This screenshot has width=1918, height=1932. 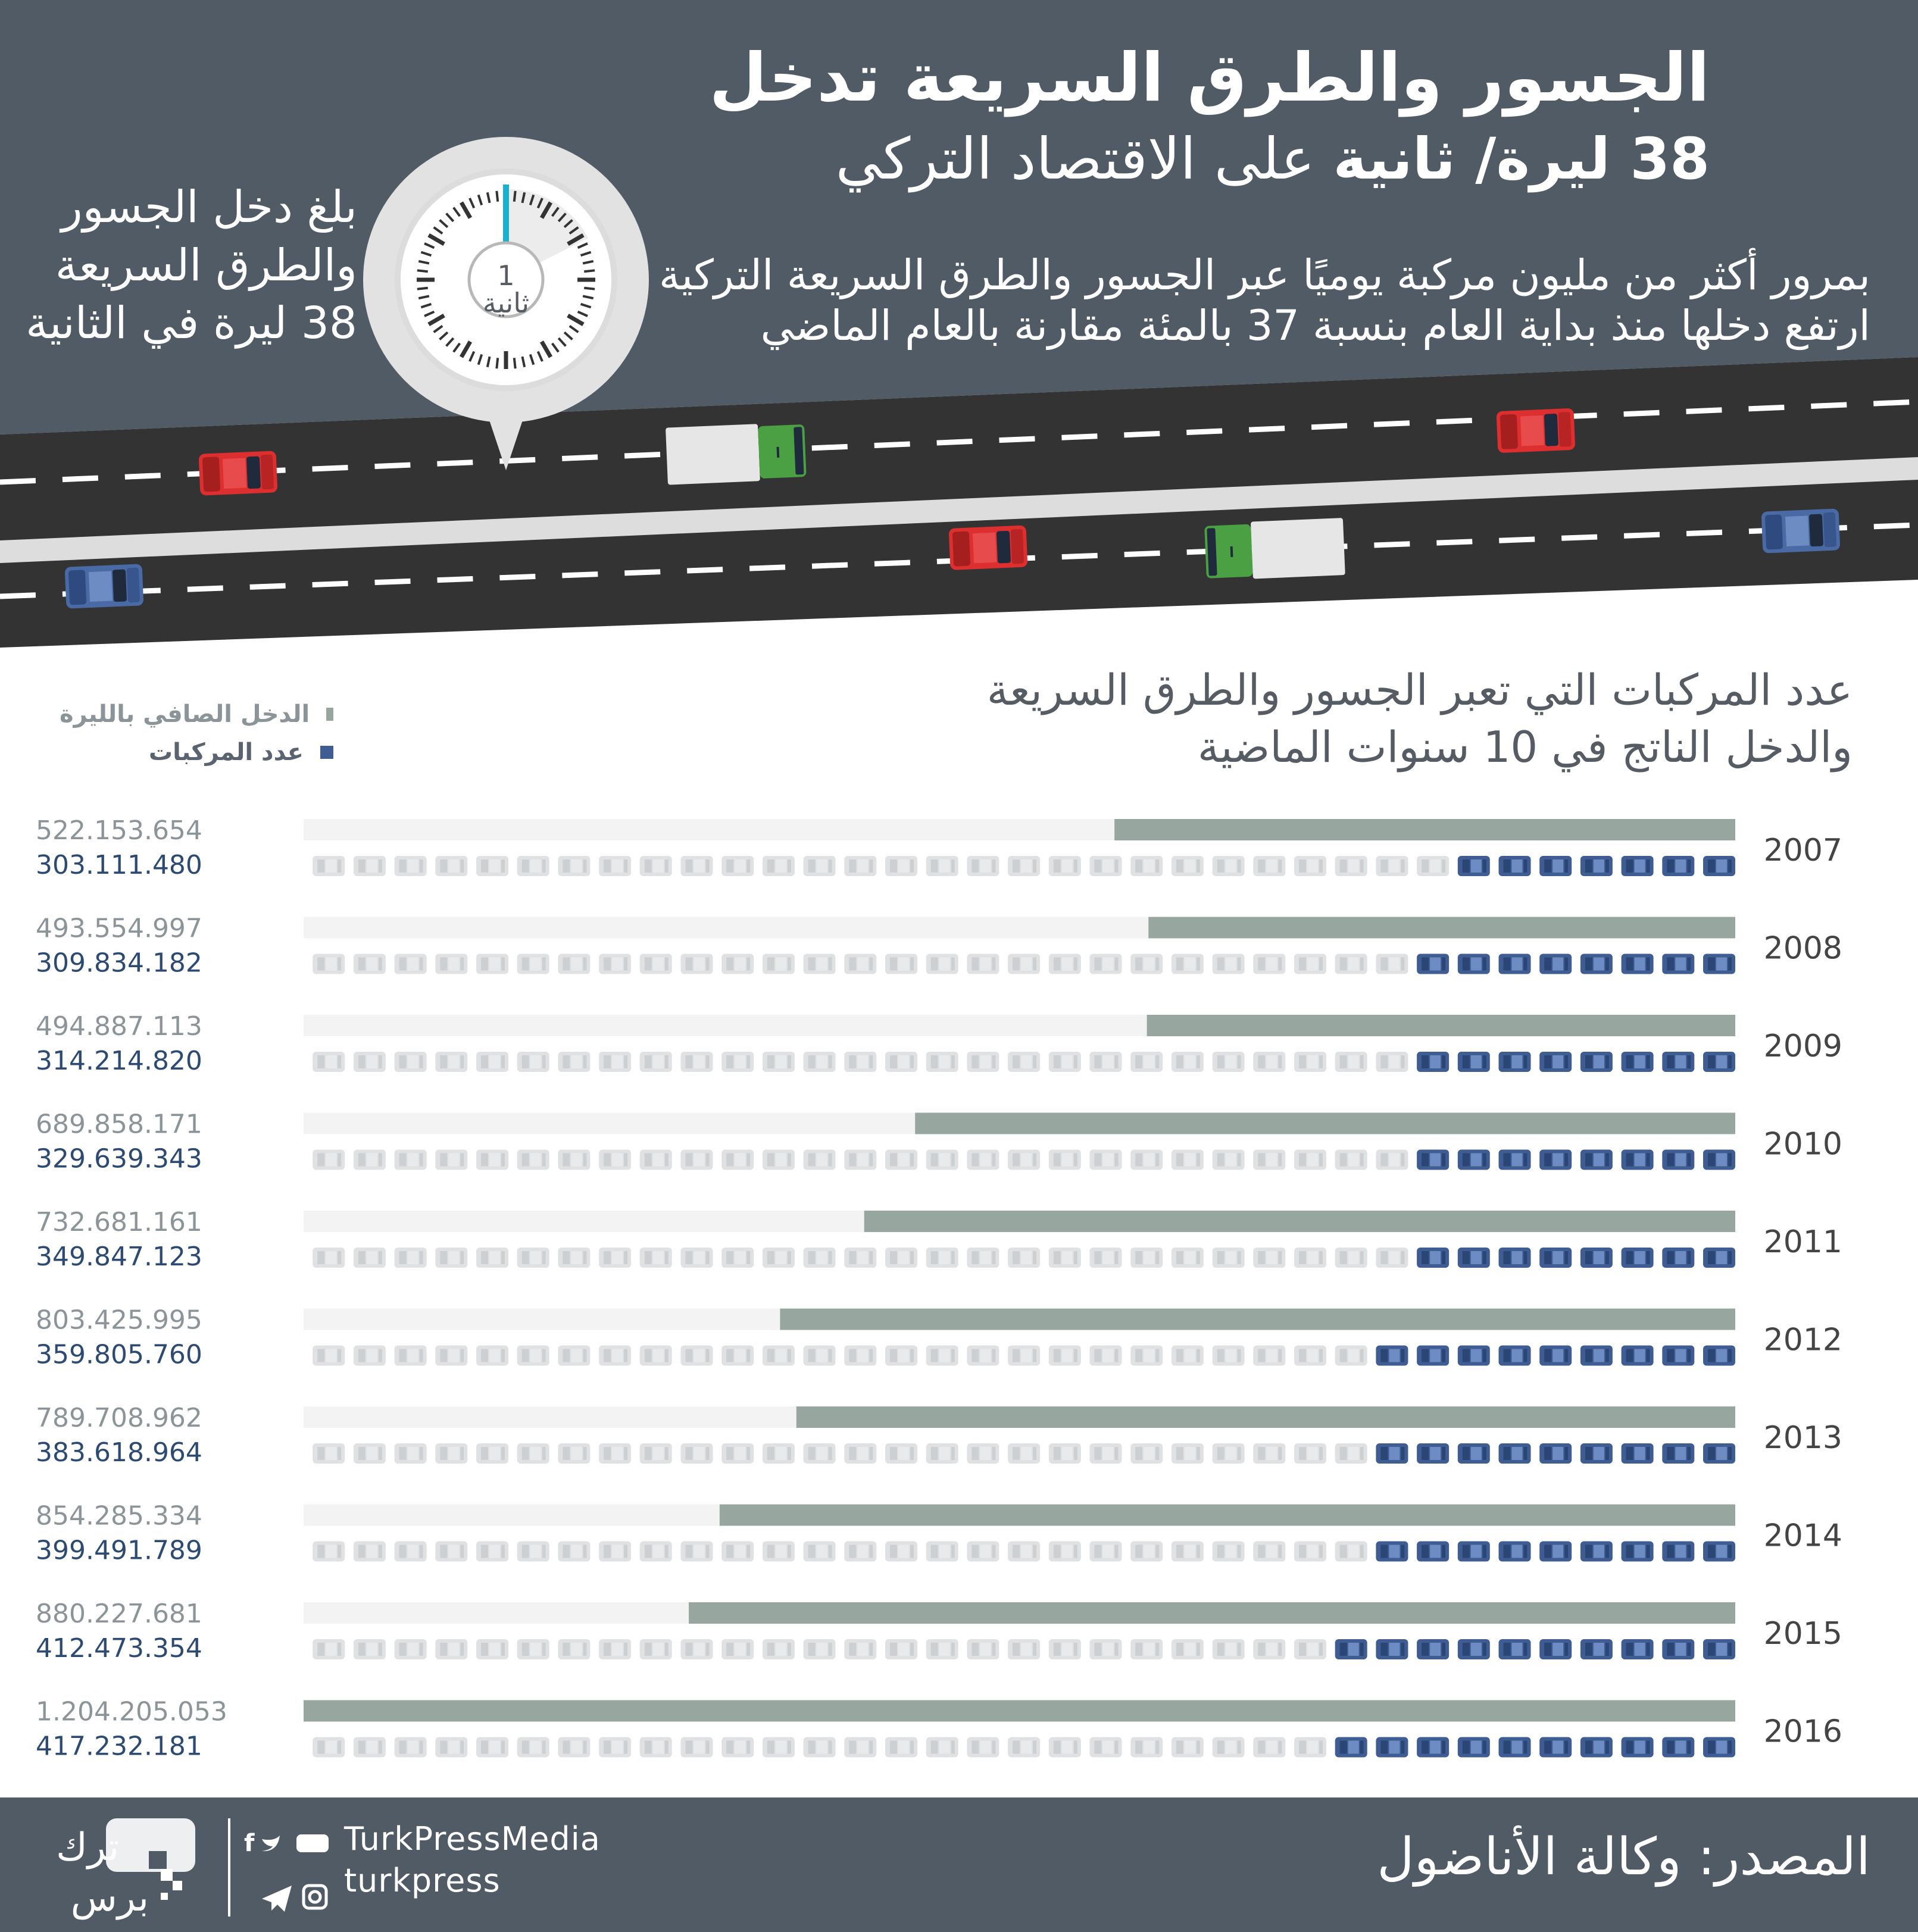 I want to click on instagram-icon, so click(x=315, y=1897).